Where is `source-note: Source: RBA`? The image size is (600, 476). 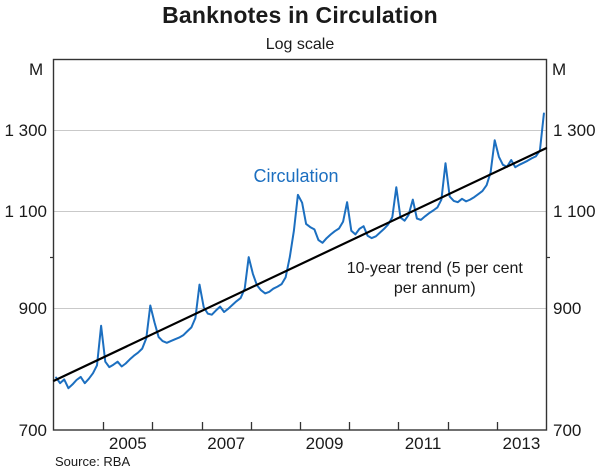 source-note: Source: RBA is located at coordinates (93, 461).